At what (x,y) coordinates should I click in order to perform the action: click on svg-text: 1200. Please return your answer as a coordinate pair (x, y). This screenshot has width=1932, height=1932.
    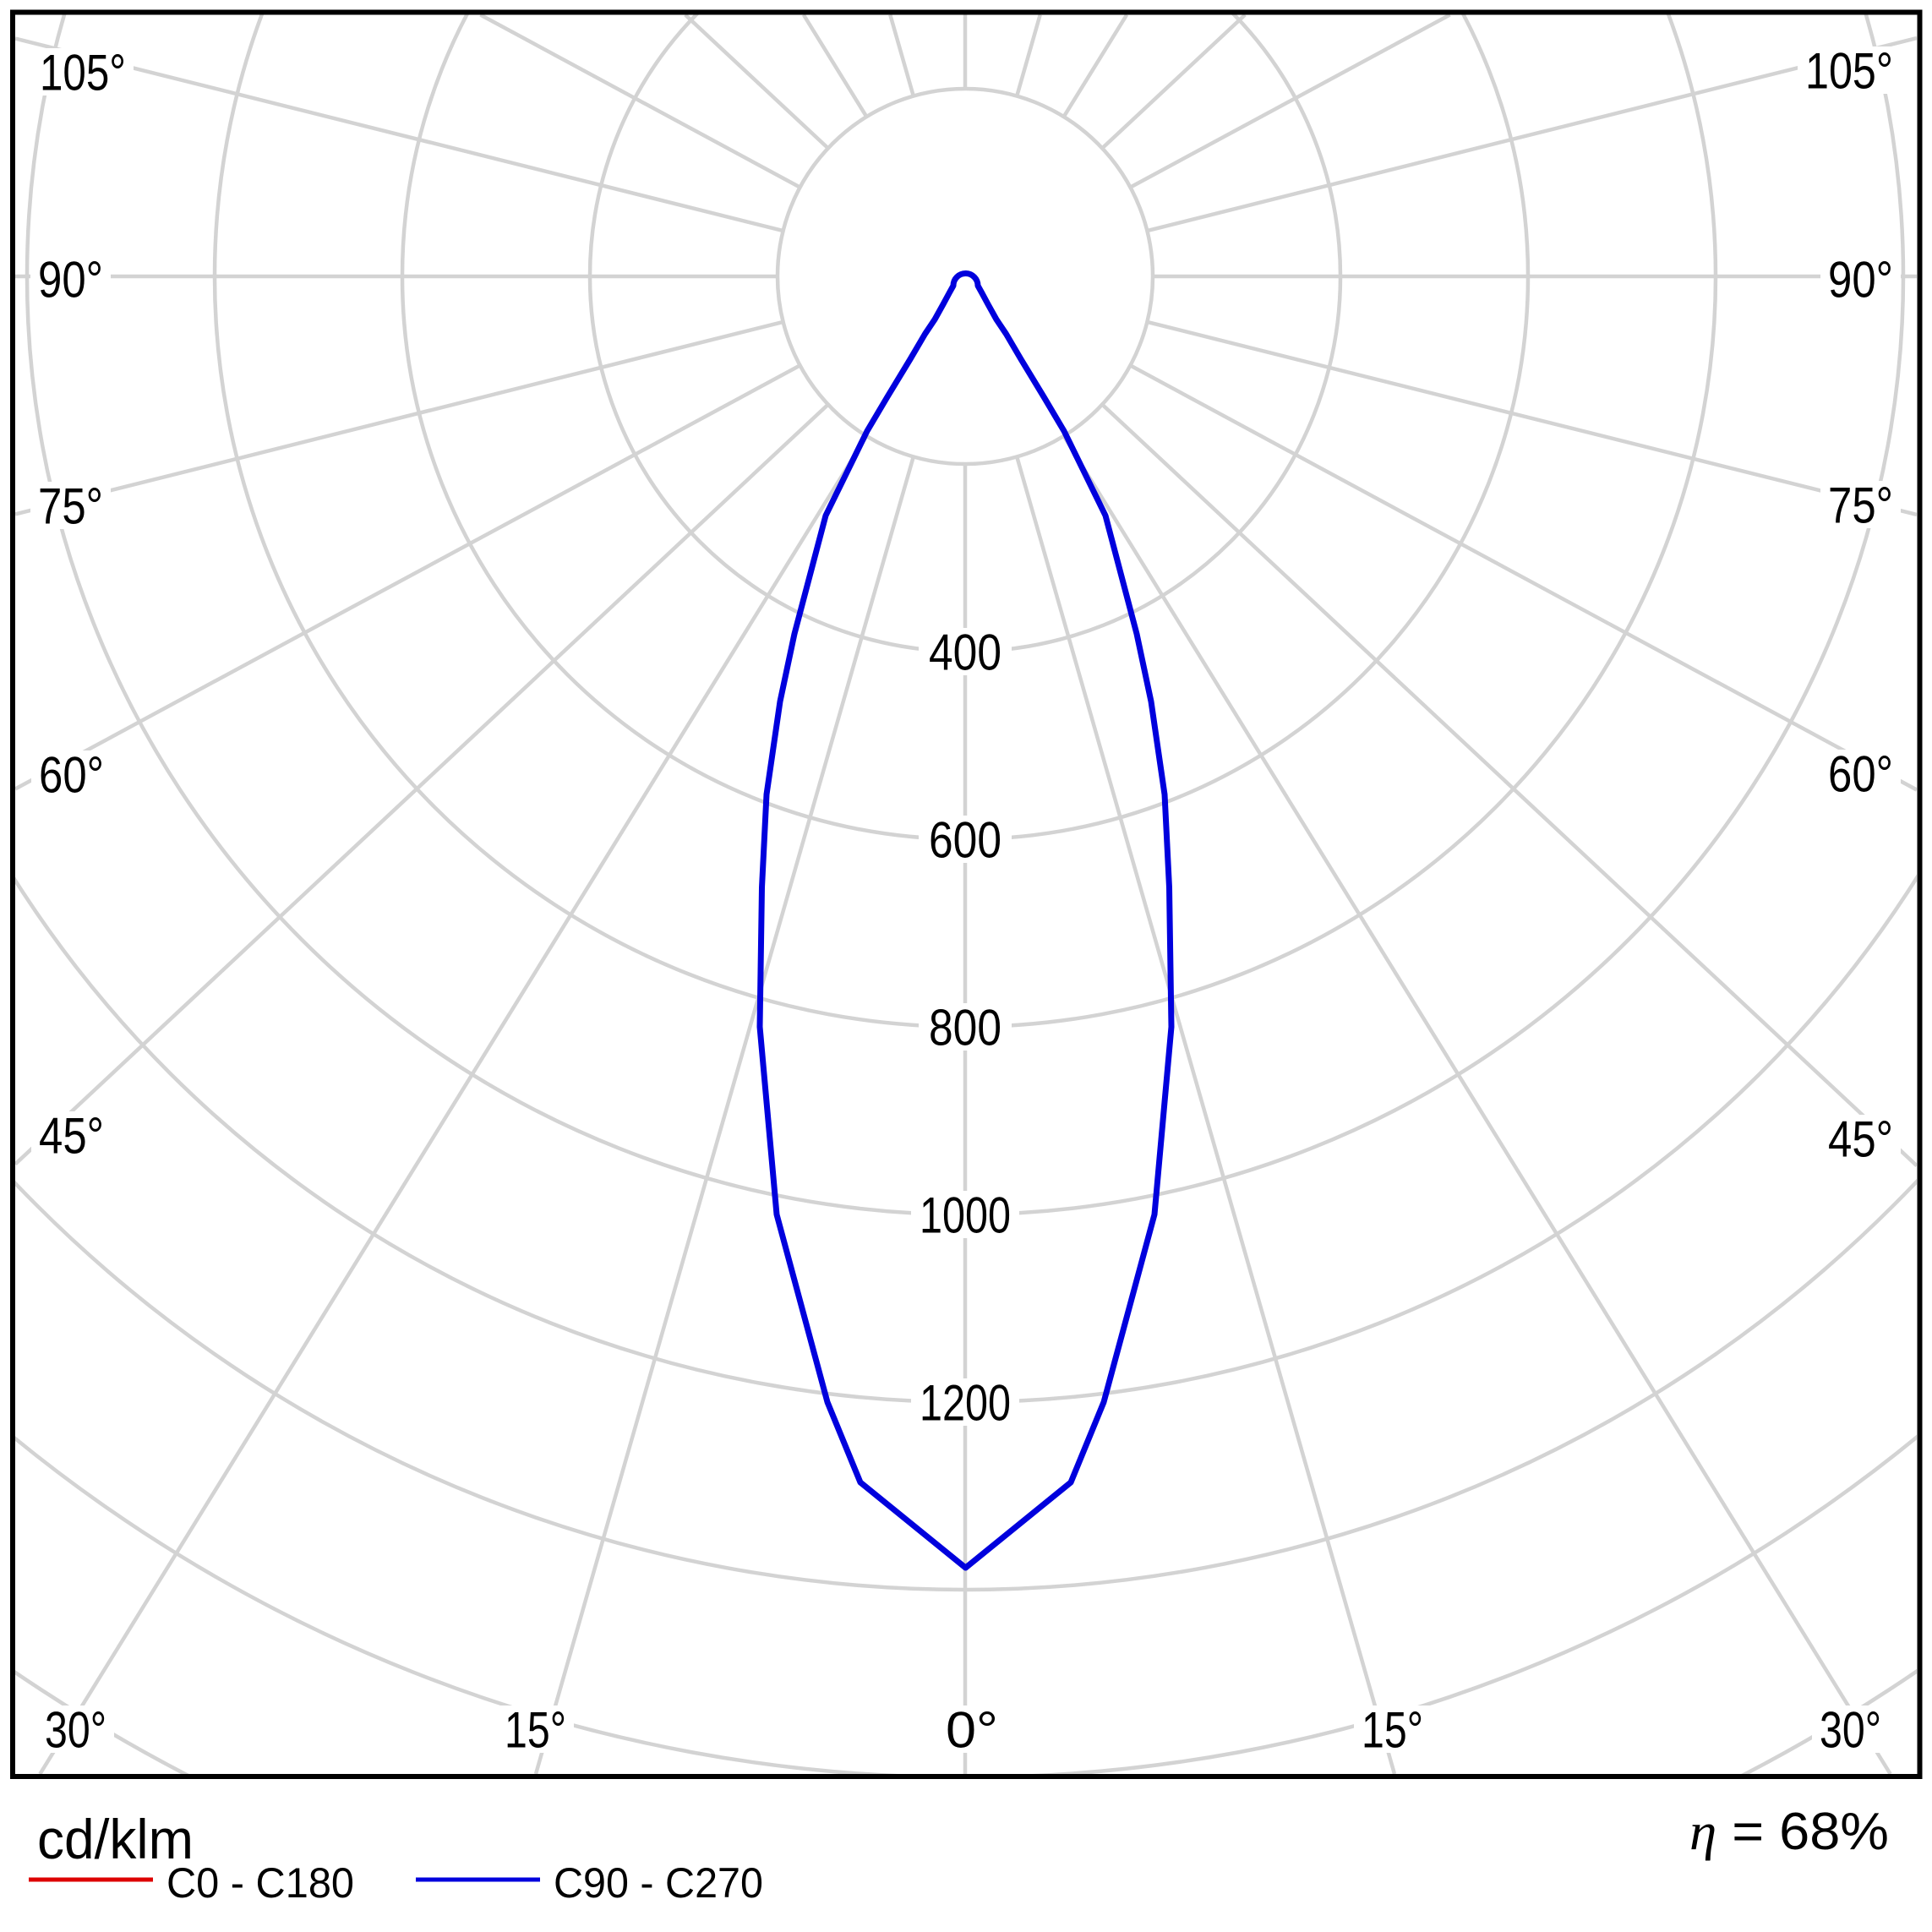
    Looking at the image, I should click on (965, 1402).